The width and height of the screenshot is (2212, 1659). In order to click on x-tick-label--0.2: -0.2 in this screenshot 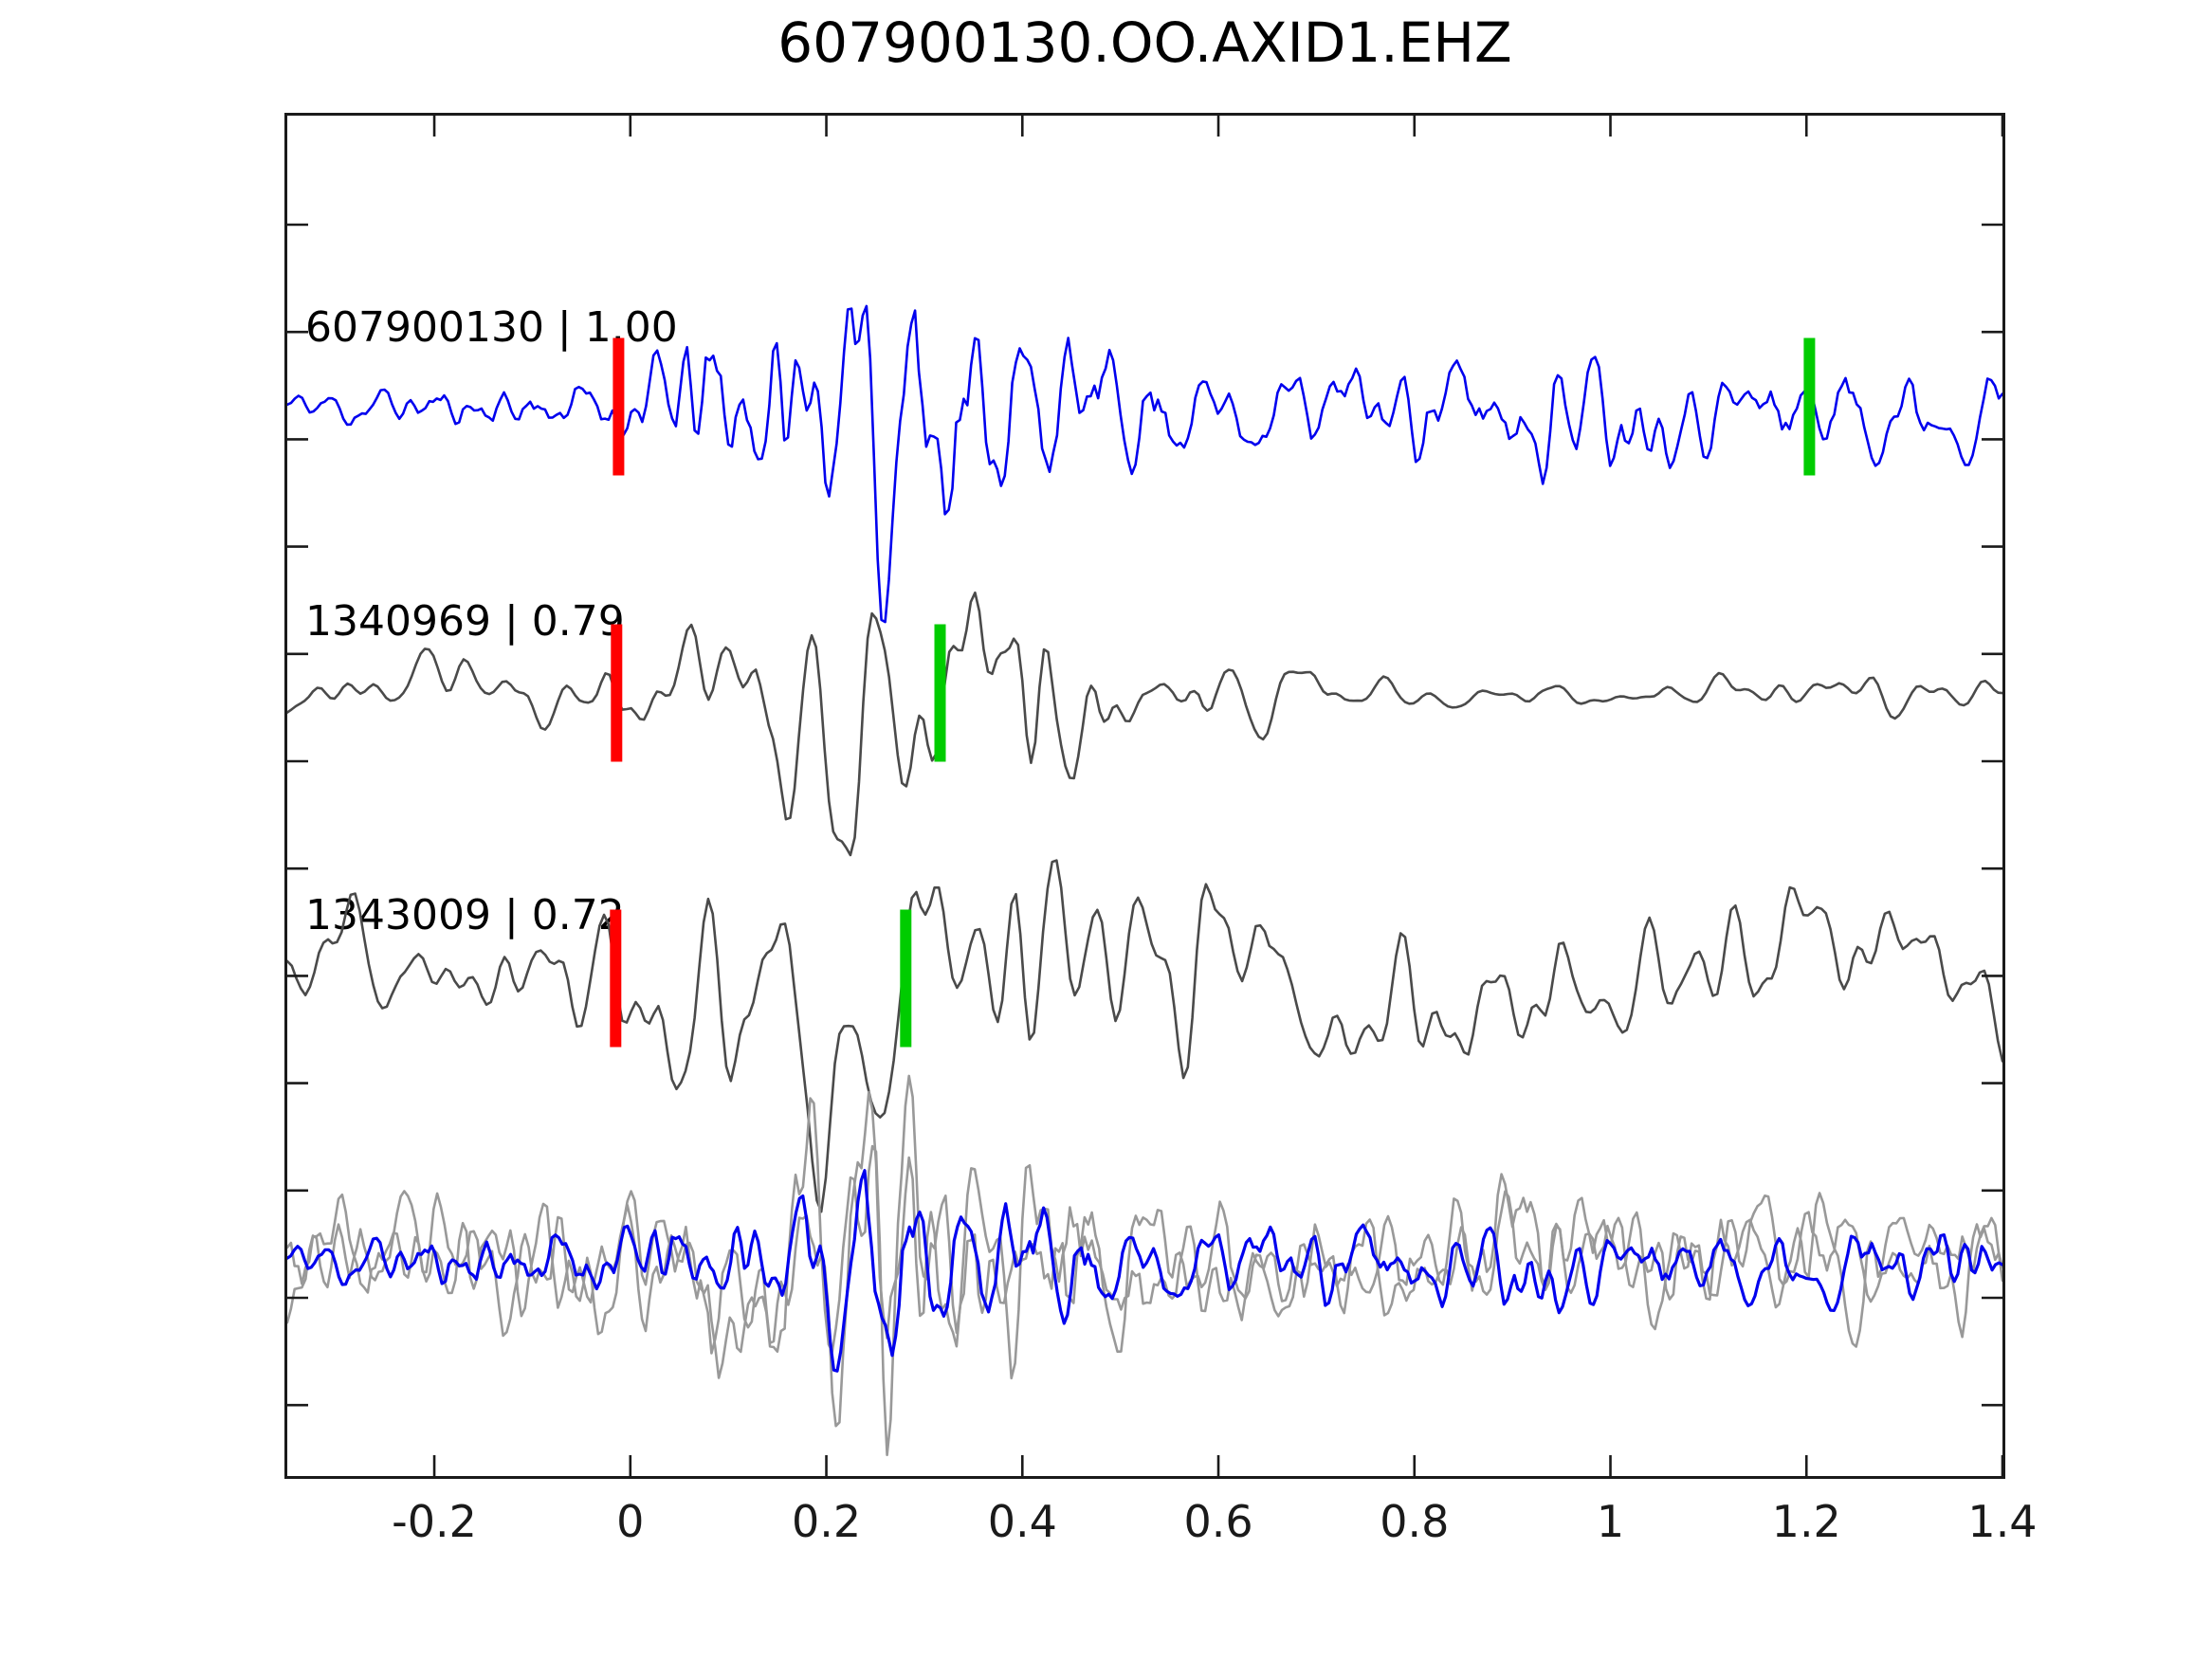, I will do `click(434, 1521)`.